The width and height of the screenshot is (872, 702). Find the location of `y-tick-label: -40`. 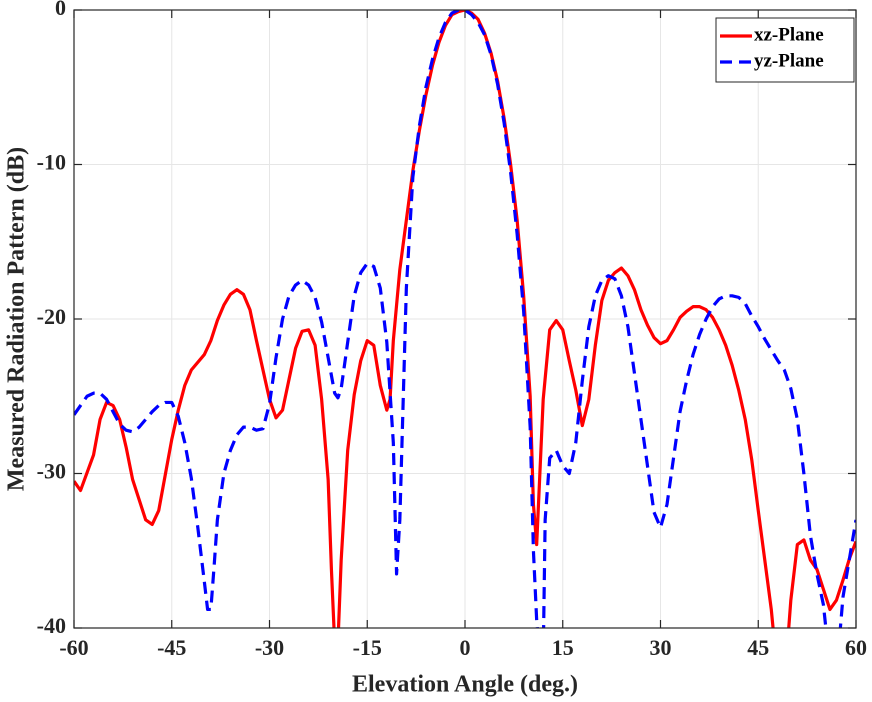

y-tick-label: -40 is located at coordinates (51, 625).